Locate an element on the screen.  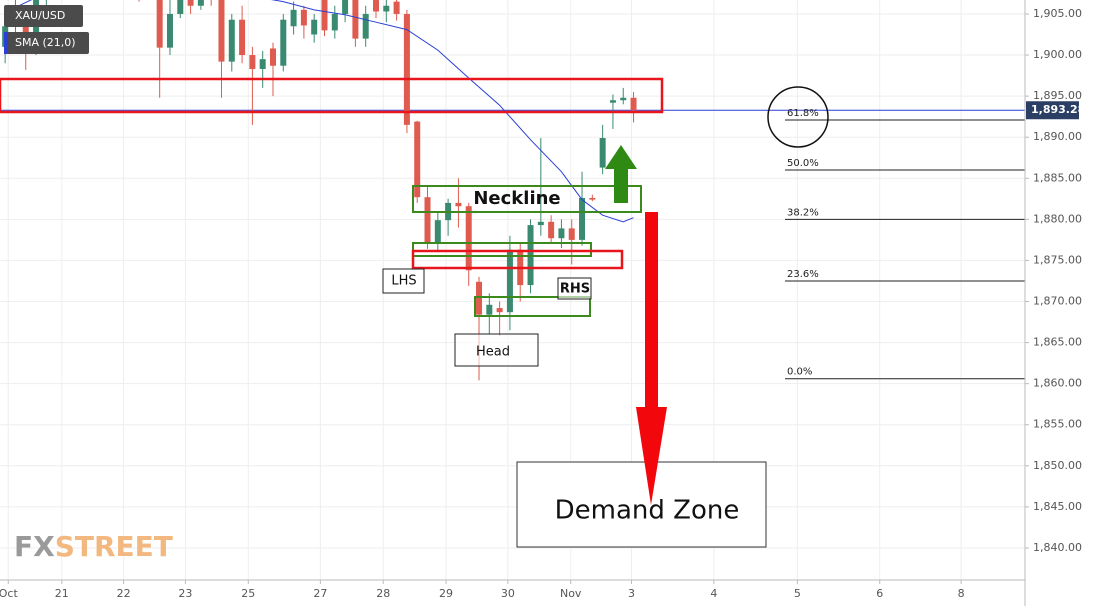
neckline-box is located at coordinates (527, 199).